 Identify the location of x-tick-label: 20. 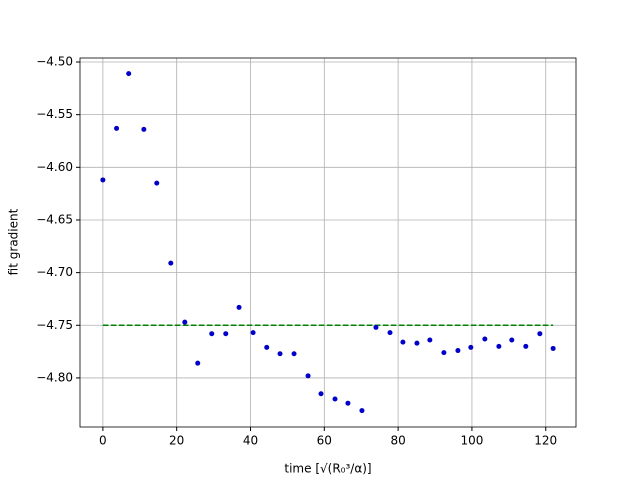
(176, 441).